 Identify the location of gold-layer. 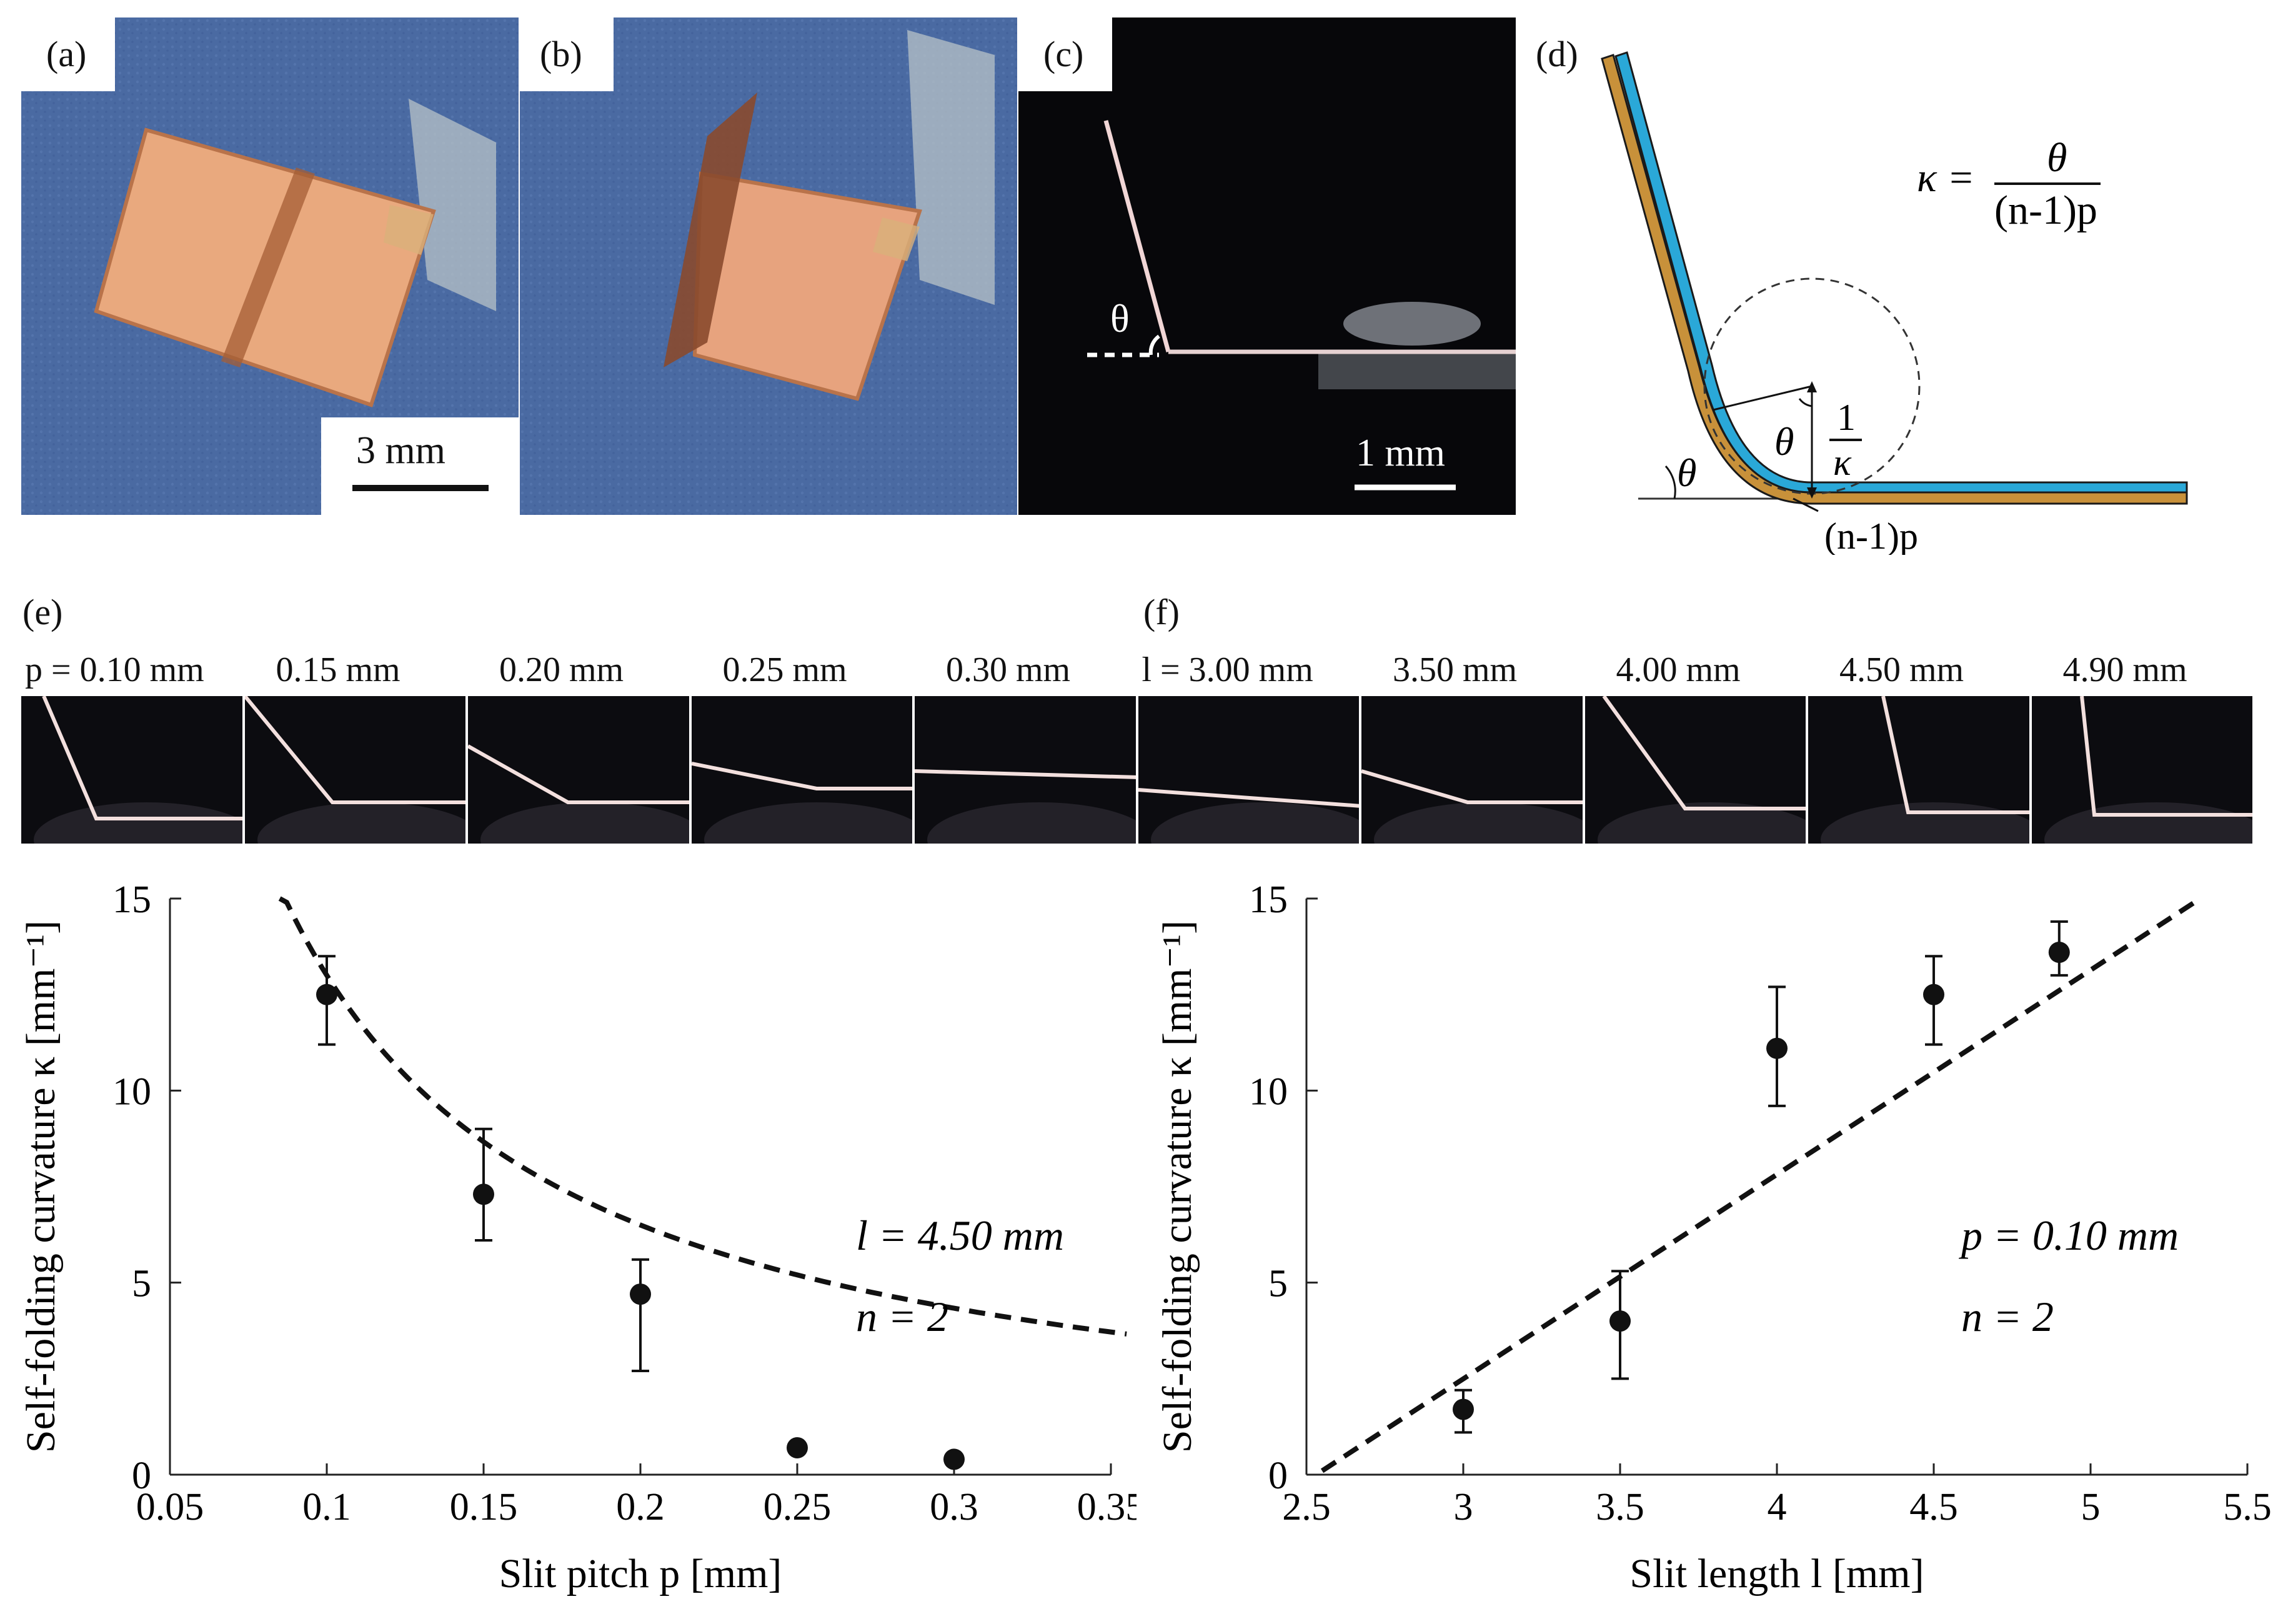
(1894, 279).